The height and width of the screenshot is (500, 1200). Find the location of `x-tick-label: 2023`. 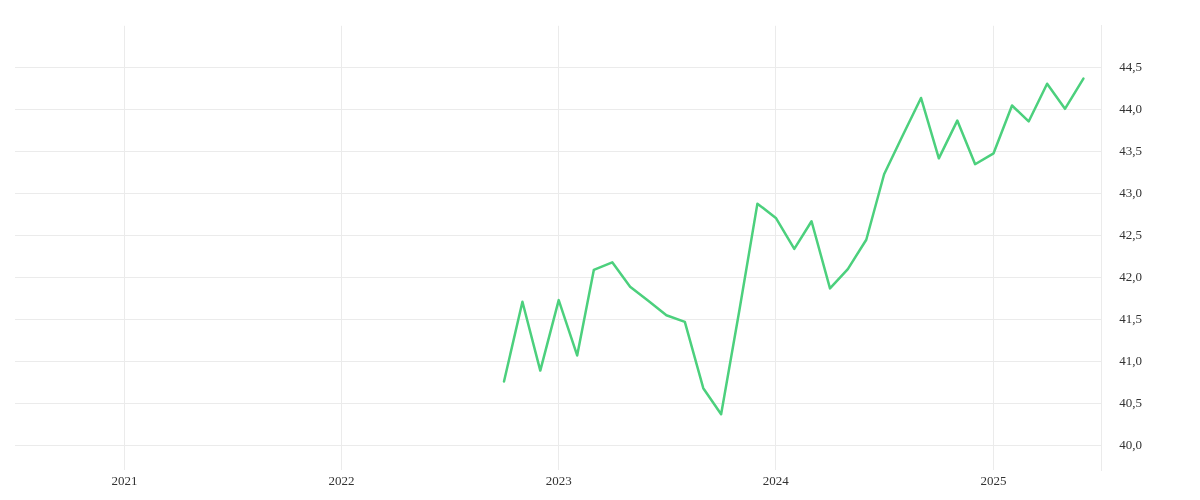

x-tick-label: 2023 is located at coordinates (558, 480).